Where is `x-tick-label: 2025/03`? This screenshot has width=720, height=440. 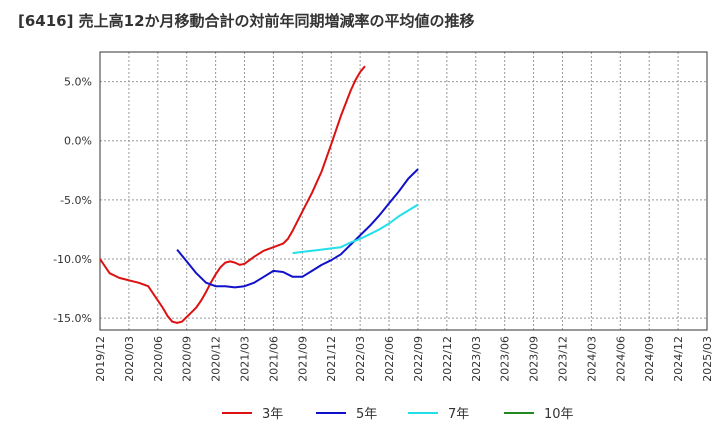
x-tick-label: 2025/03 is located at coordinates (707, 359).